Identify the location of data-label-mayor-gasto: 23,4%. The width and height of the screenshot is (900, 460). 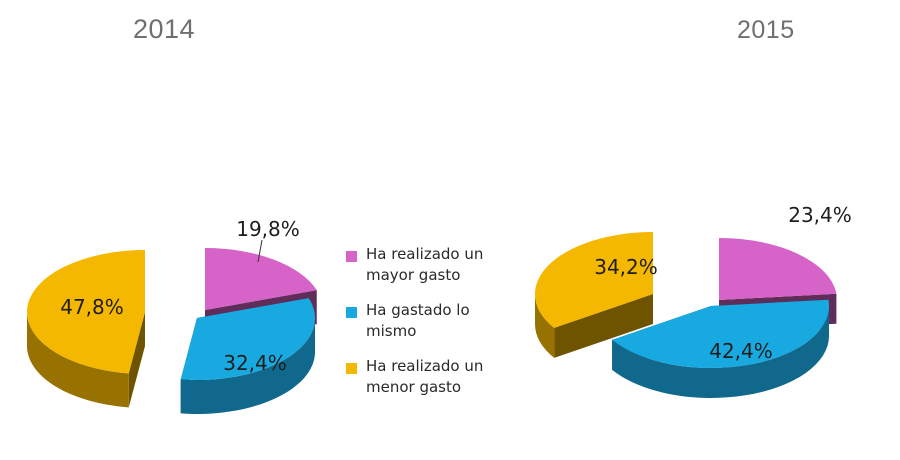
(820, 215).